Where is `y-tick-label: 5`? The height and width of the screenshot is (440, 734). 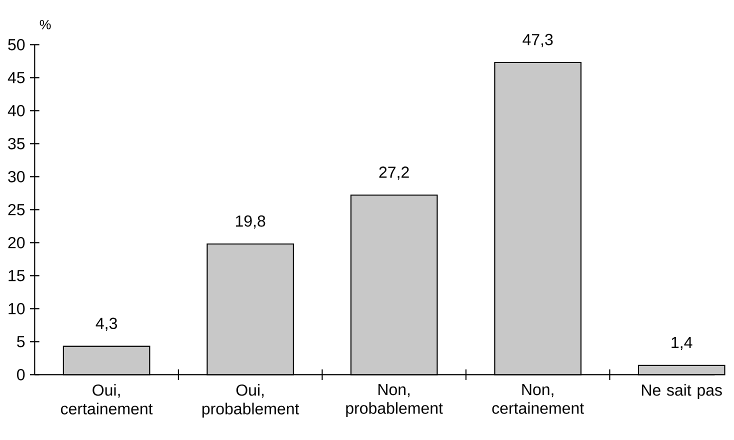 y-tick-label: 5 is located at coordinates (21, 342).